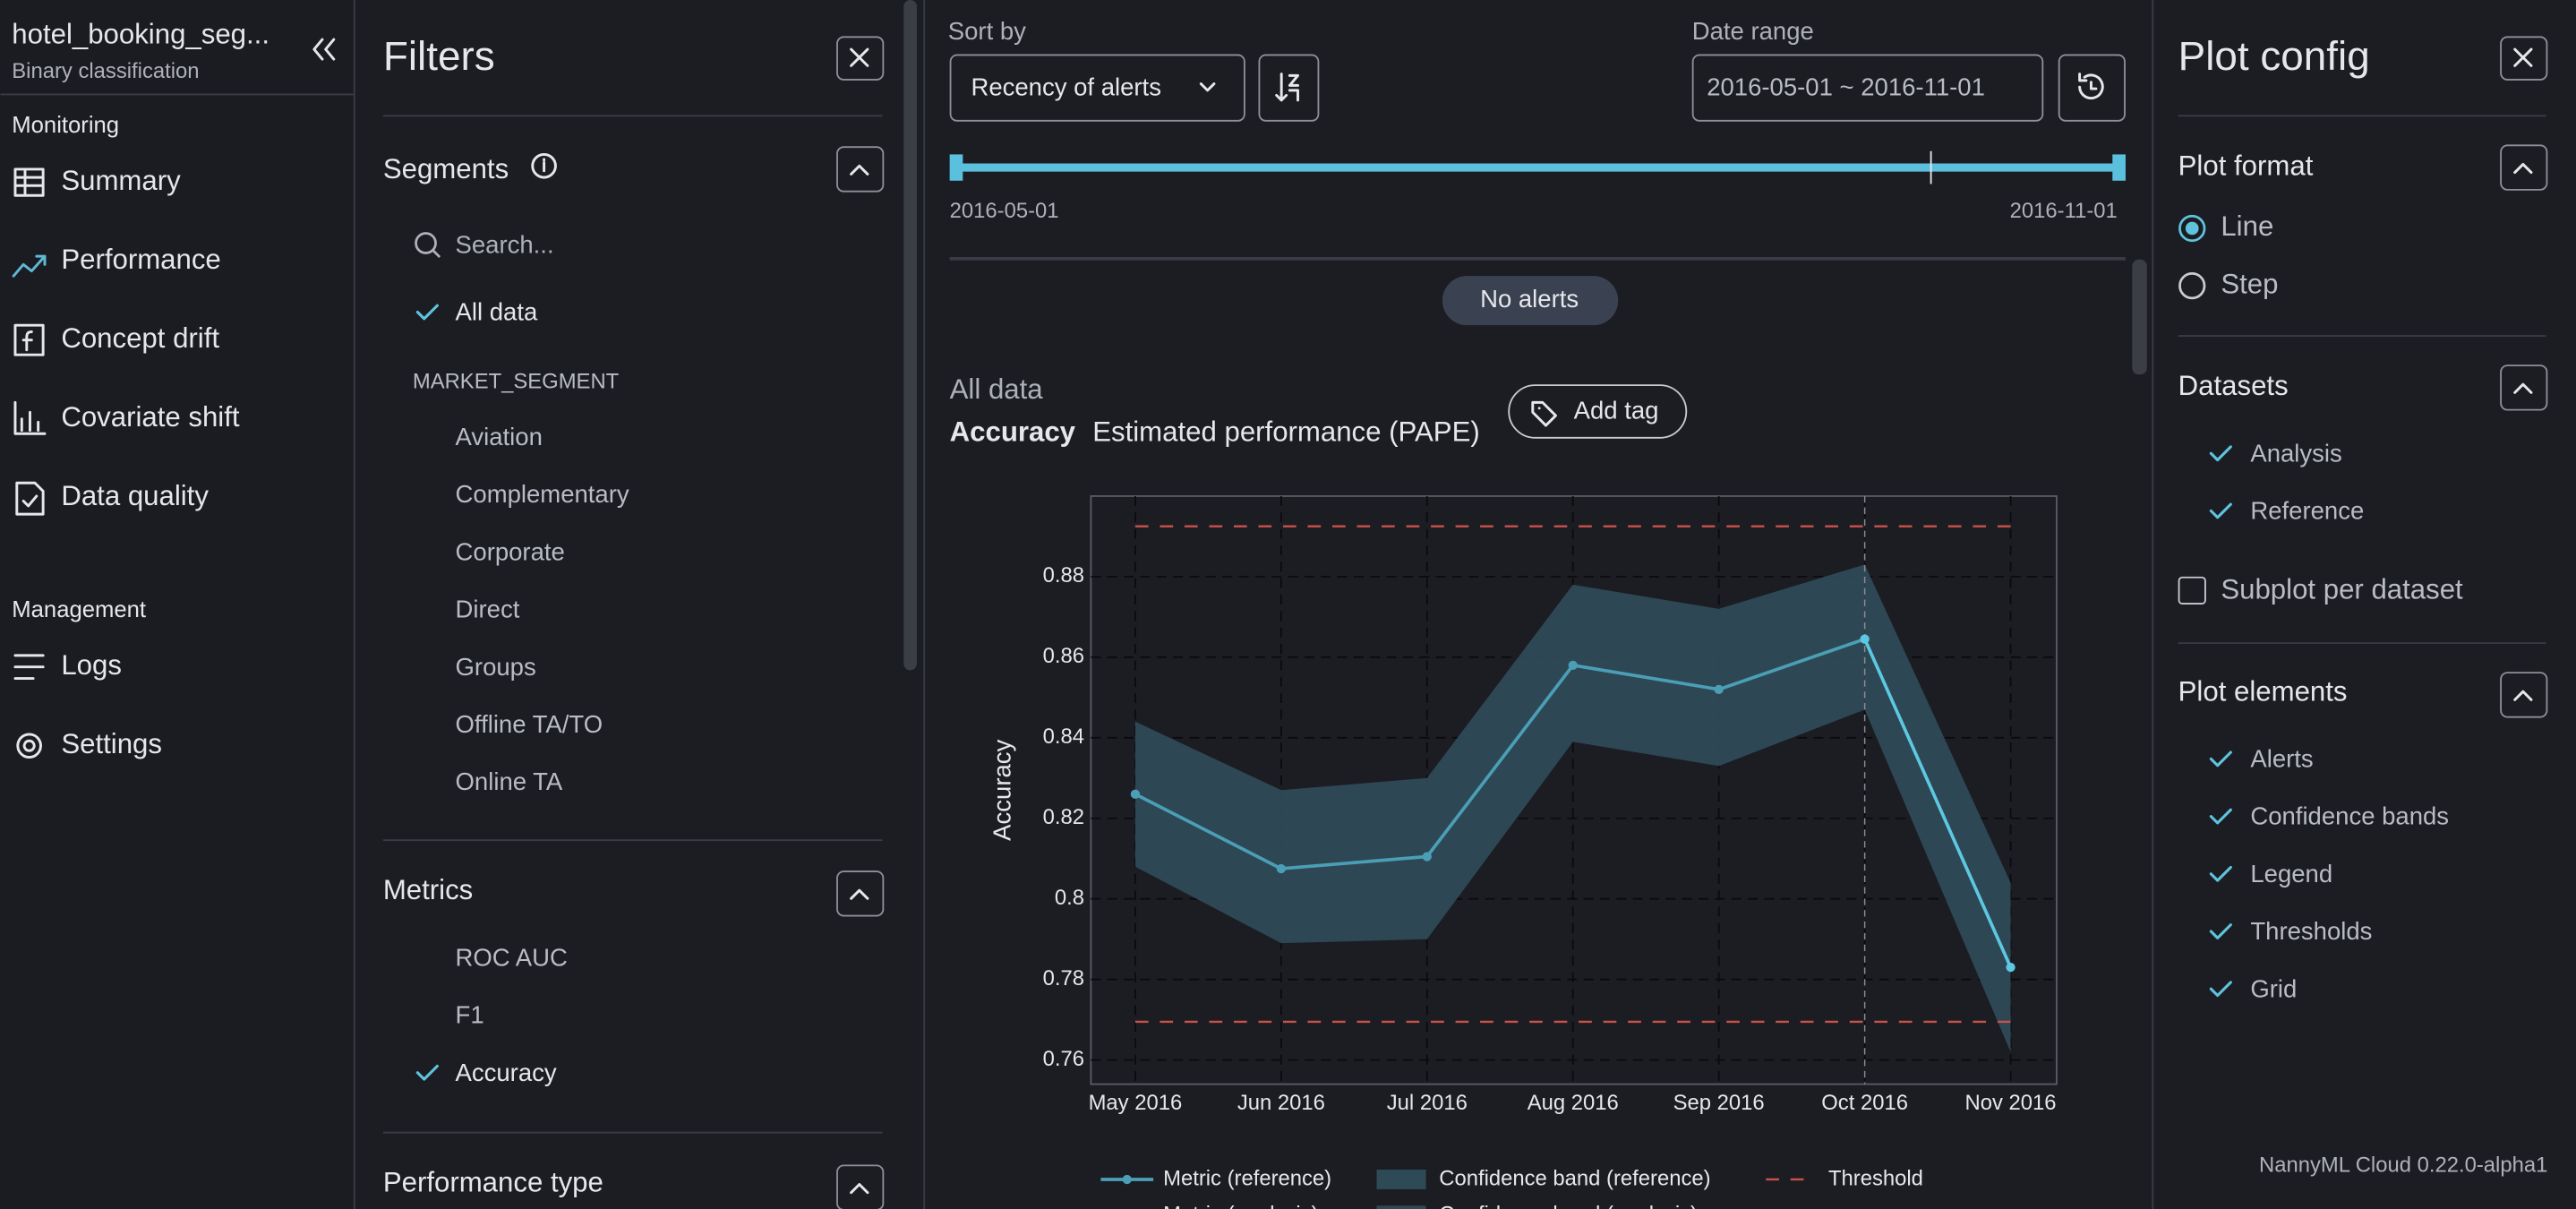 Image resolution: width=2576 pixels, height=1209 pixels. Describe the element at coordinates (2403, 1165) in the screenshot. I see `version-footer: NannyML Cloud 0.22.0-alpha1` at that location.